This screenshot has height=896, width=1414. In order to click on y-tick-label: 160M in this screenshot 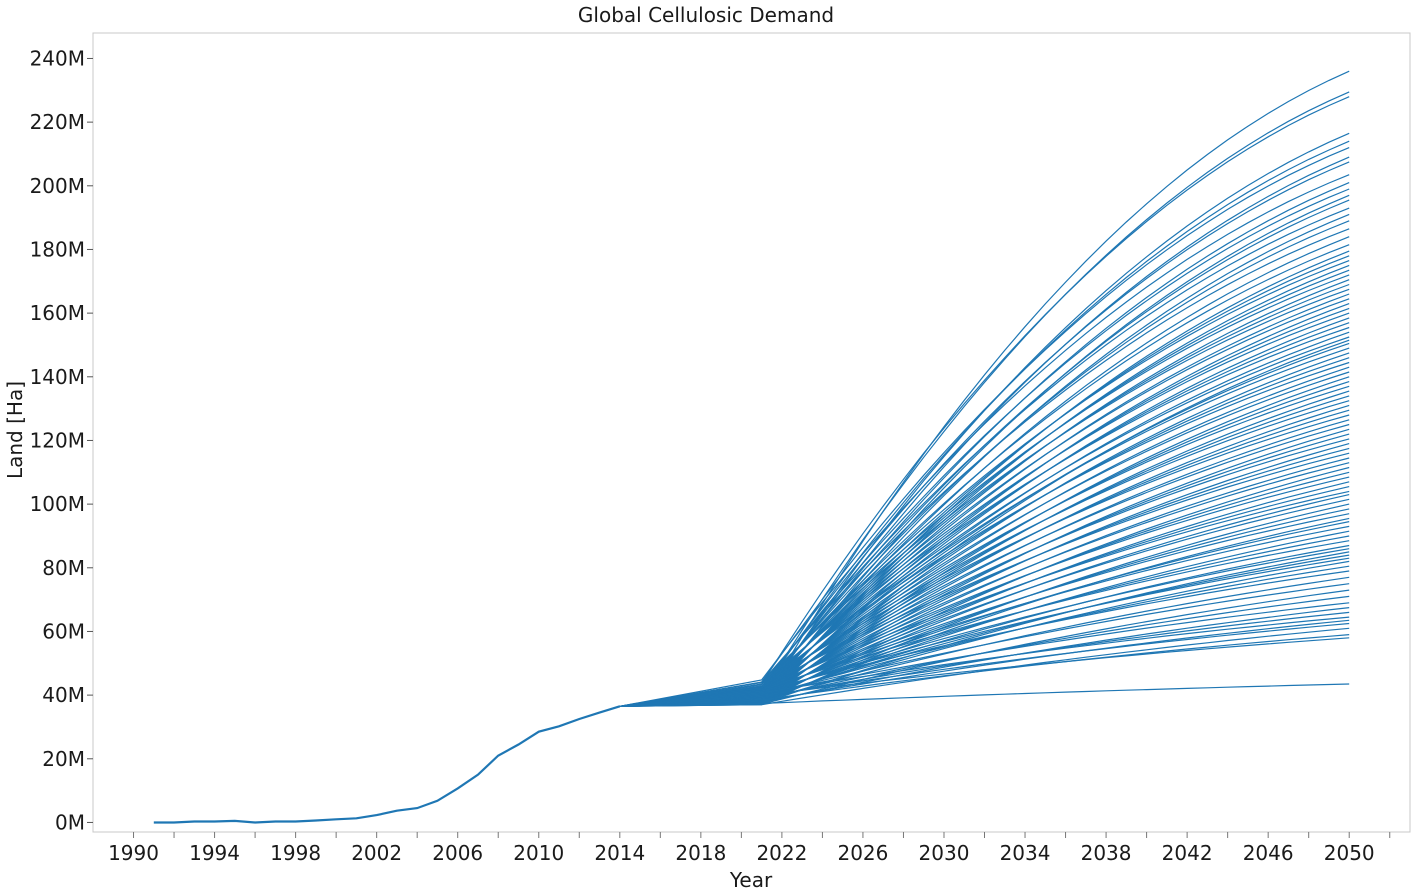, I will do `click(57, 313)`.